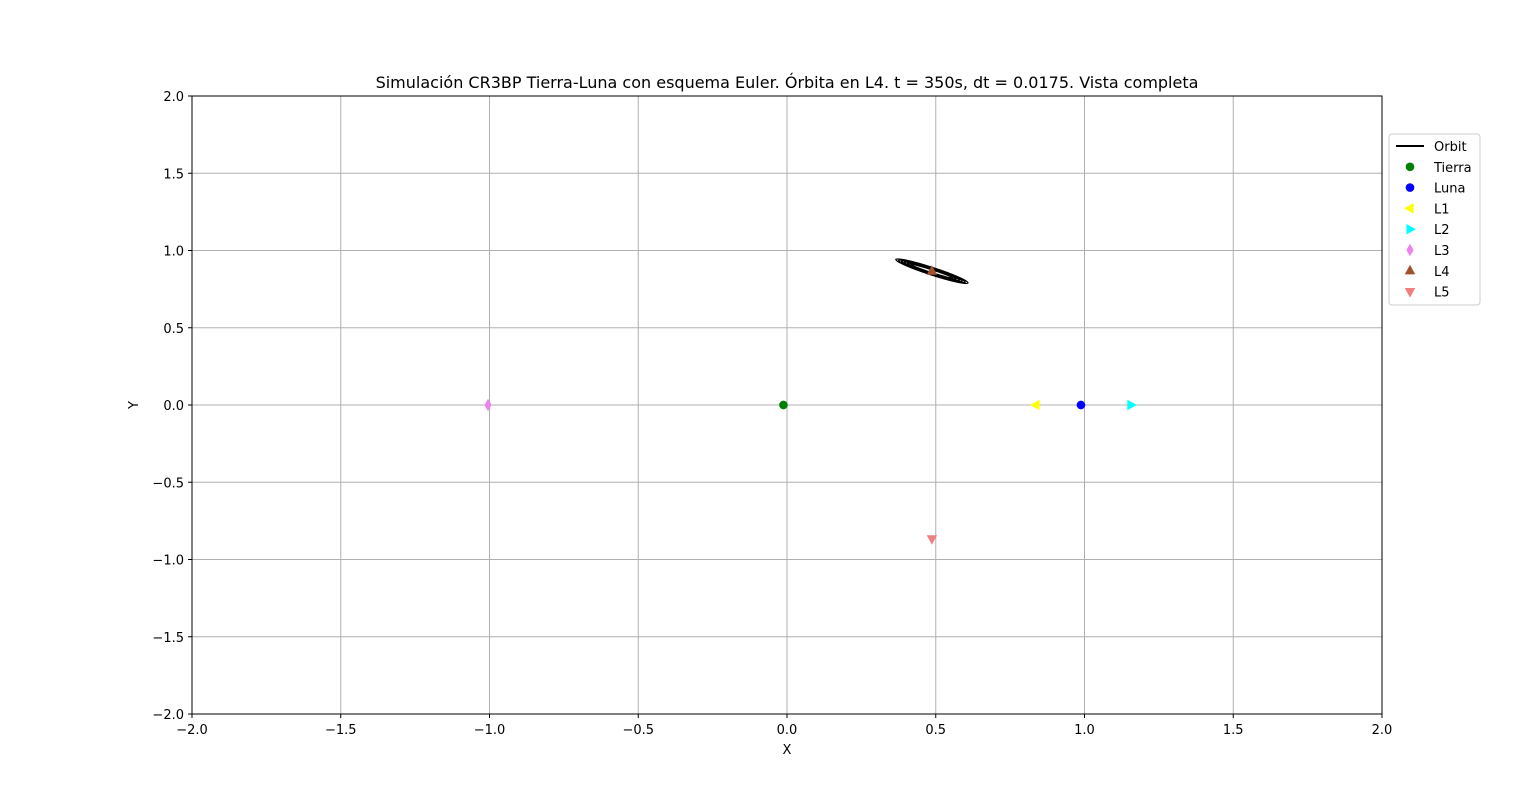  I want to click on x-axis-label: X, so click(787, 750).